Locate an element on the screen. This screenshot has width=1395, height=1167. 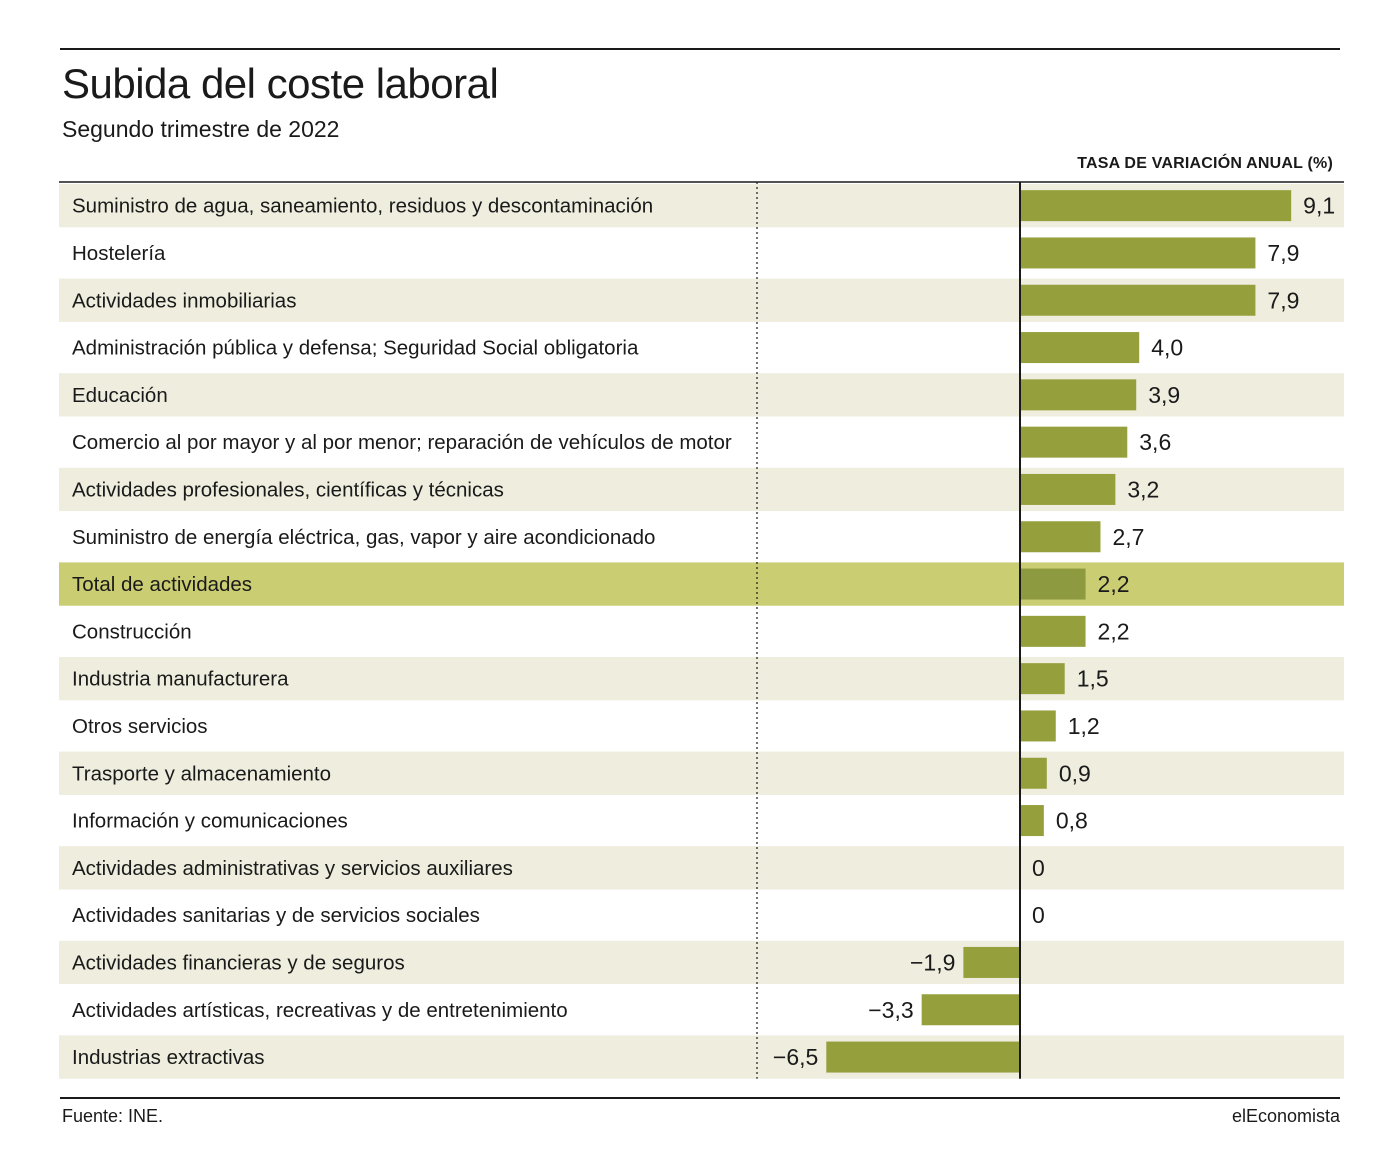
category-label: Industrias extractivas is located at coordinates (168, 1057).